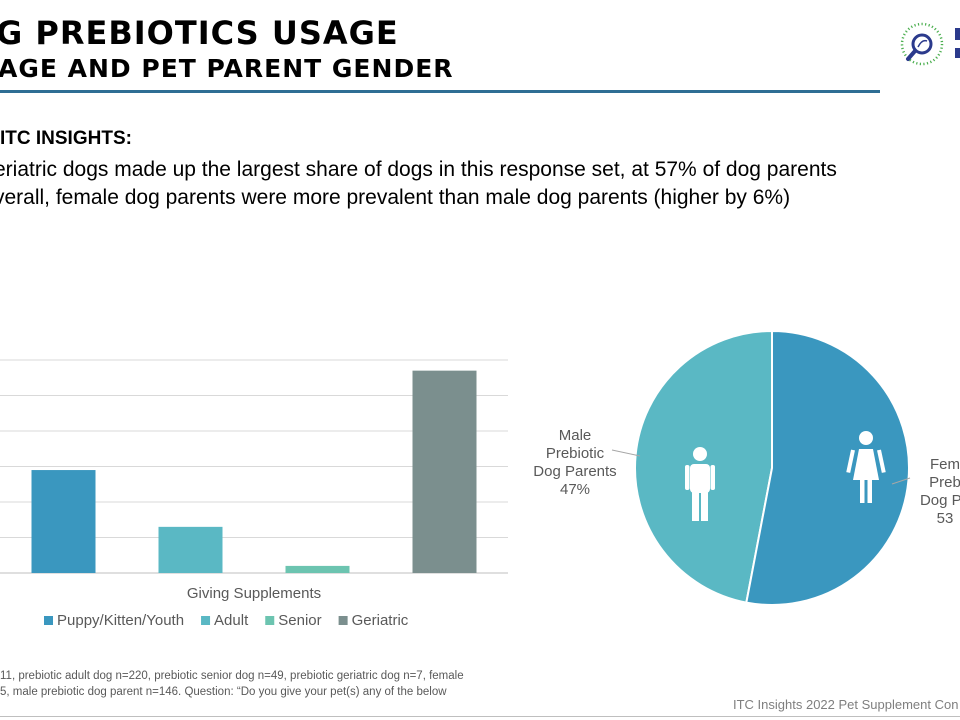 This screenshot has height=720, width=960. I want to click on slide-subtitle: AGE AND PET PARENT GENDER, so click(227, 68).